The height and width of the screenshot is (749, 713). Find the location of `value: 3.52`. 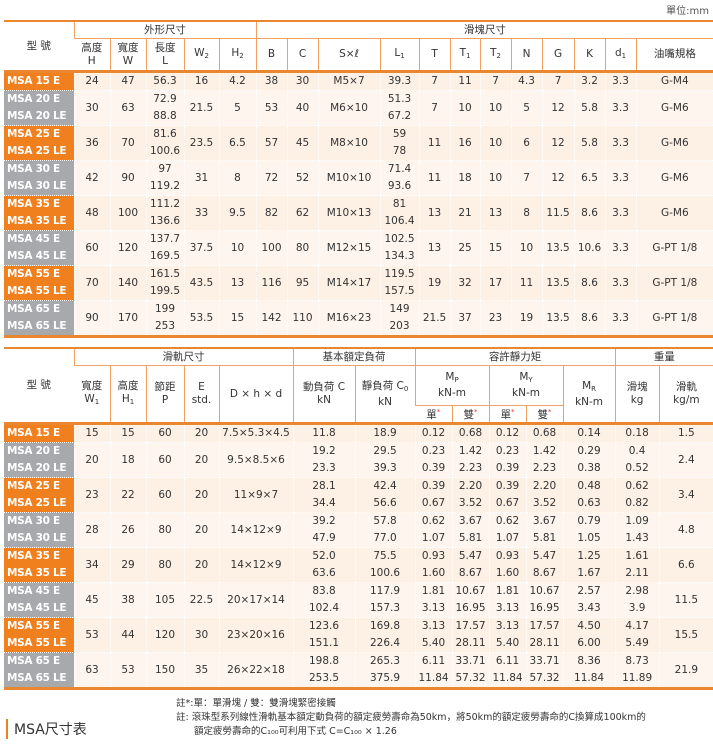

value: 3.52 is located at coordinates (544, 503).